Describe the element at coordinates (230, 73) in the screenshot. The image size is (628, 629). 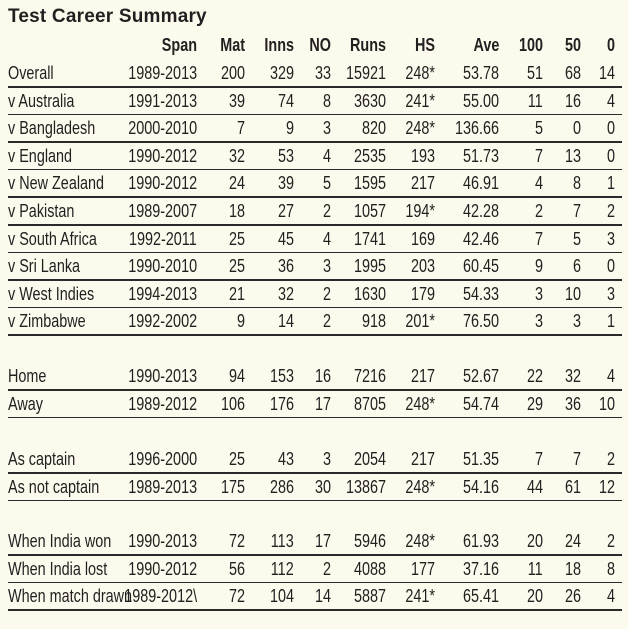
I see `table-cell: 200` at that location.